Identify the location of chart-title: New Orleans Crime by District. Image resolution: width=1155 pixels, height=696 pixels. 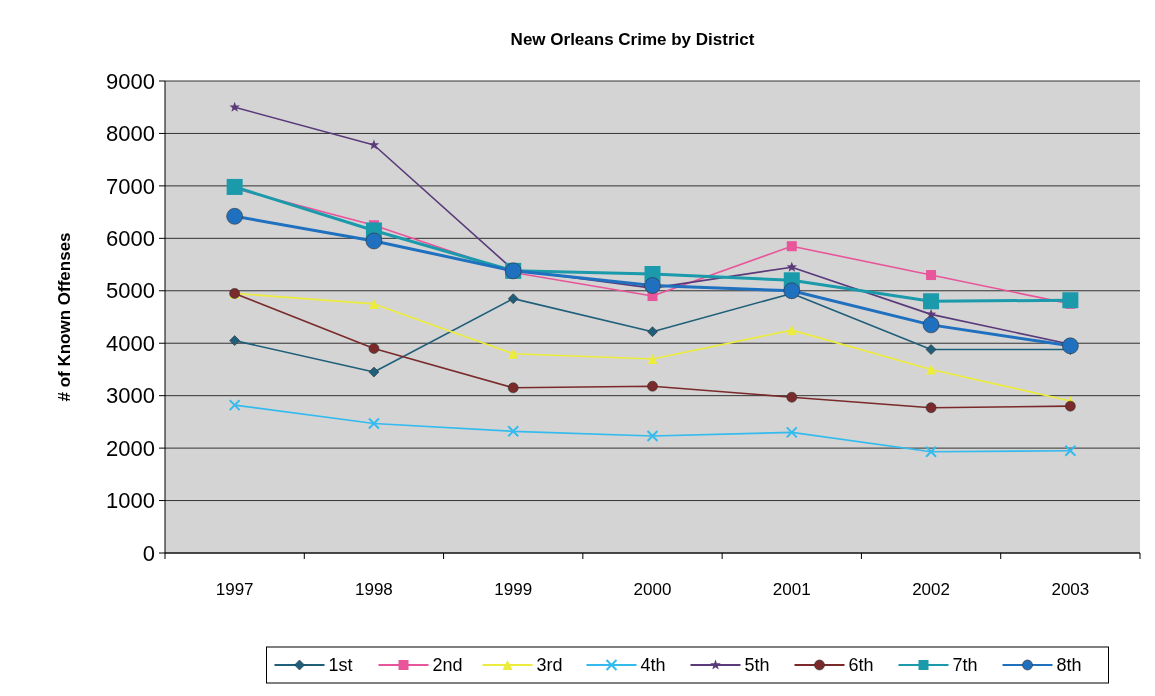
(632, 39).